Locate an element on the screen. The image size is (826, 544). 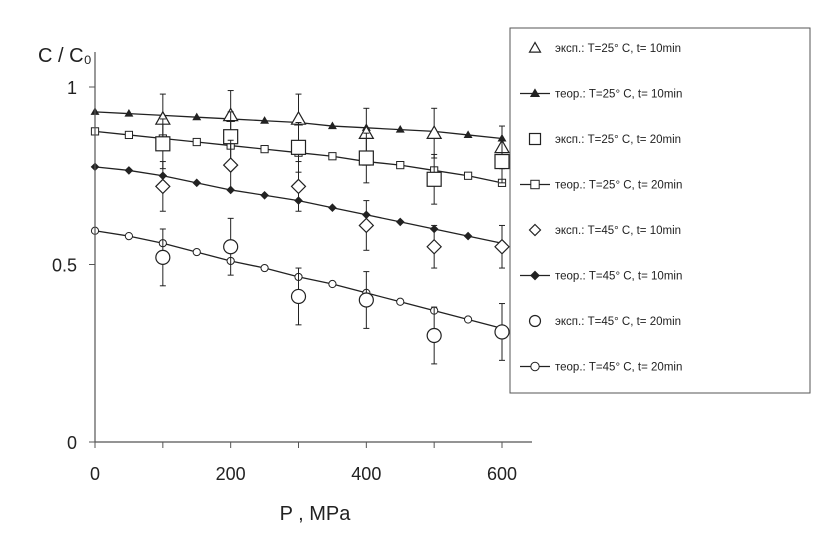
legend-item: эксп.: T=25° C, t= 10min is located at coordinates (604, 48).